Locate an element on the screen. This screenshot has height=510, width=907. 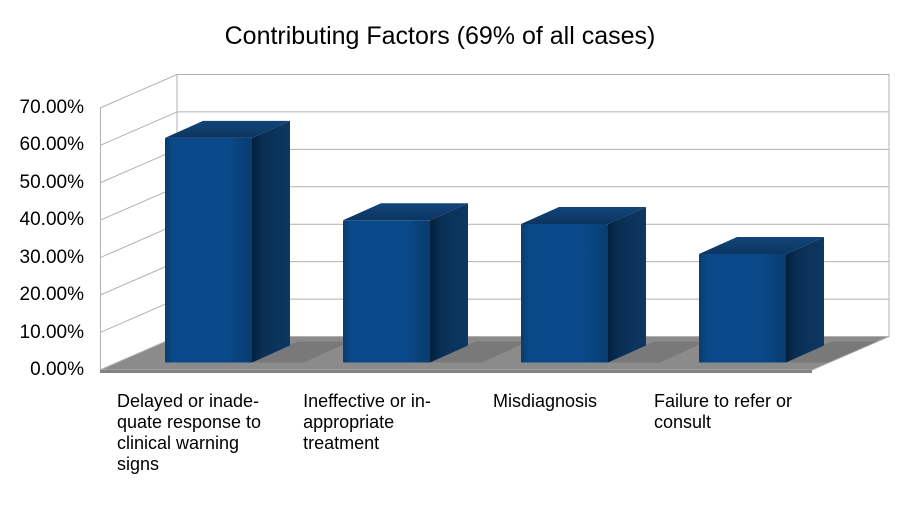
left-wall is located at coordinates (138, 222).